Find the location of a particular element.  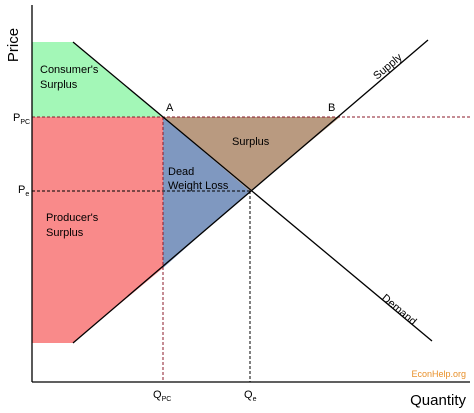

q-pc-label: QPC is located at coordinates (162, 396).